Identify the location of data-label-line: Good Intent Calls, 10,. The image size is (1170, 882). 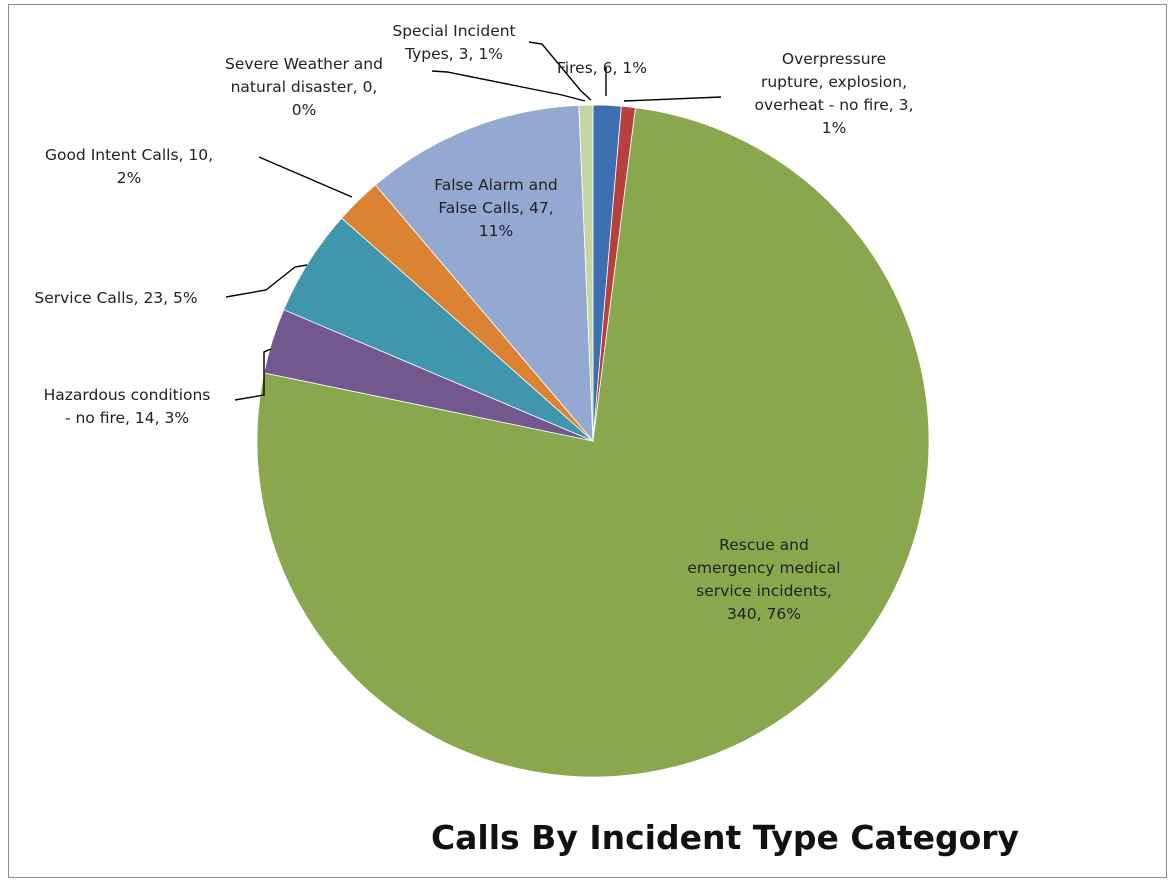
(129, 155).